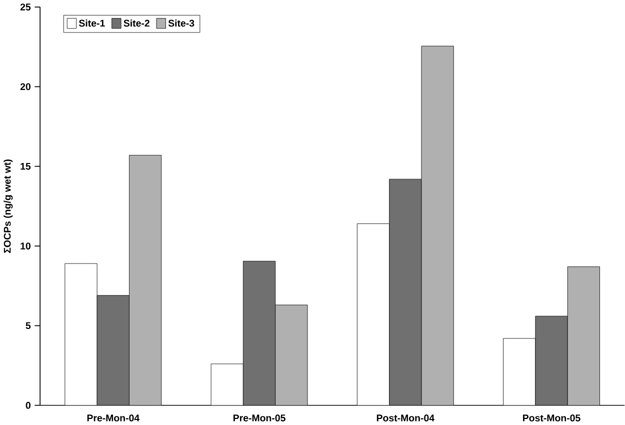 The width and height of the screenshot is (625, 425). What do you see at coordinates (405, 418) in the screenshot?
I see `x-tick-label: Post-Mon-04` at bounding box center [405, 418].